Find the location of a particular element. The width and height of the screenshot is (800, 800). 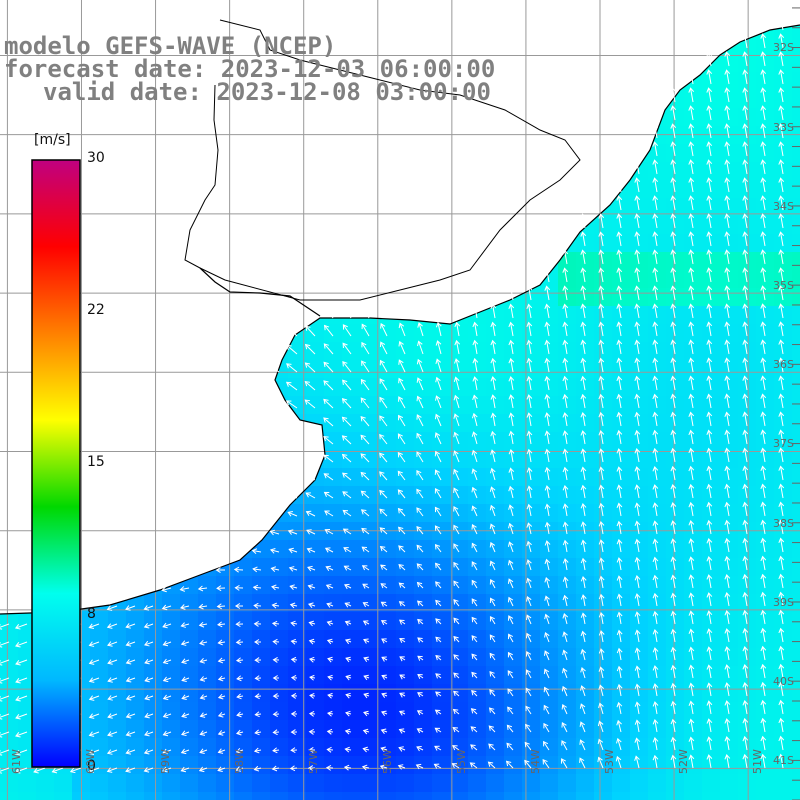

colorbar-tick-30: 30 is located at coordinates (96, 158).